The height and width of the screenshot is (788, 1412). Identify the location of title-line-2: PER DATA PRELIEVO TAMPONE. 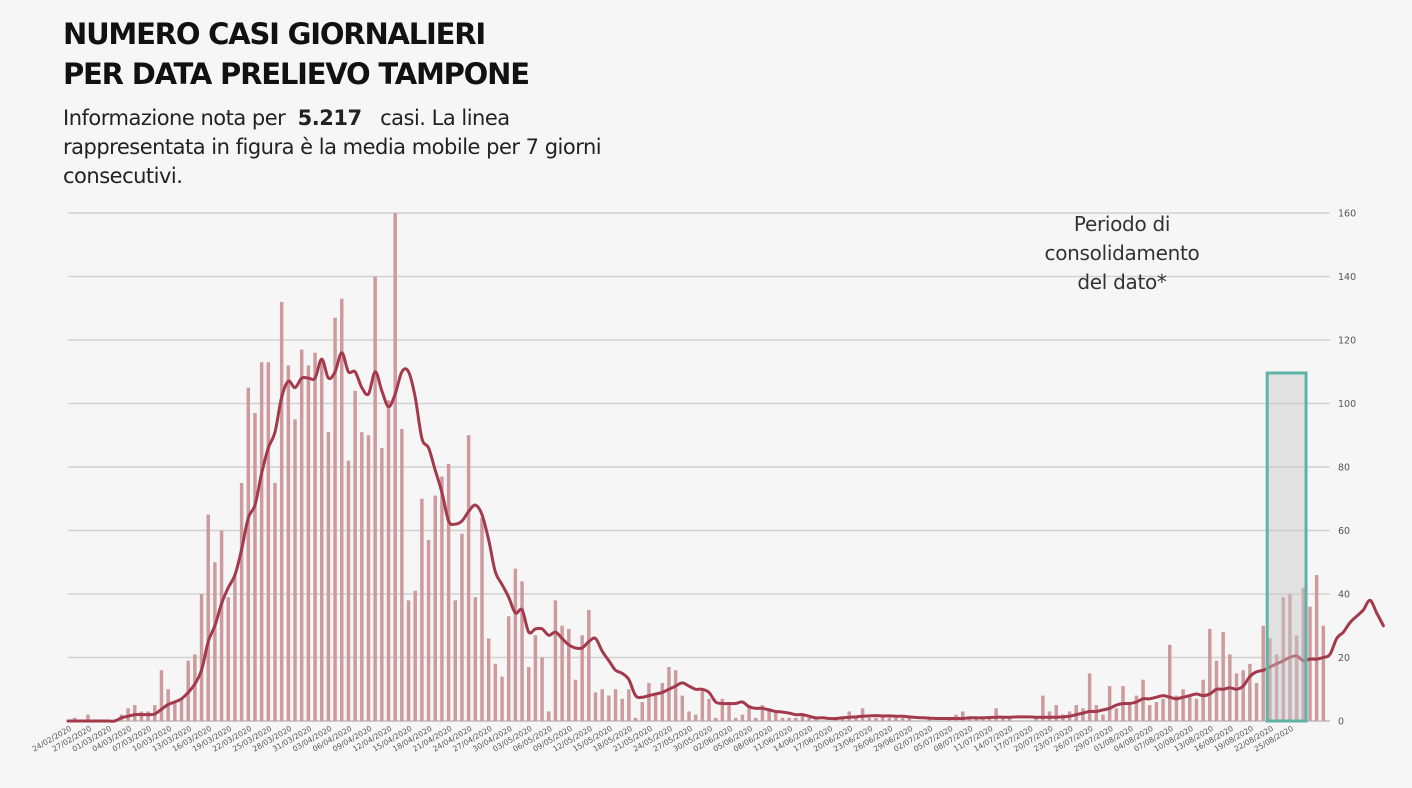
(296, 74).